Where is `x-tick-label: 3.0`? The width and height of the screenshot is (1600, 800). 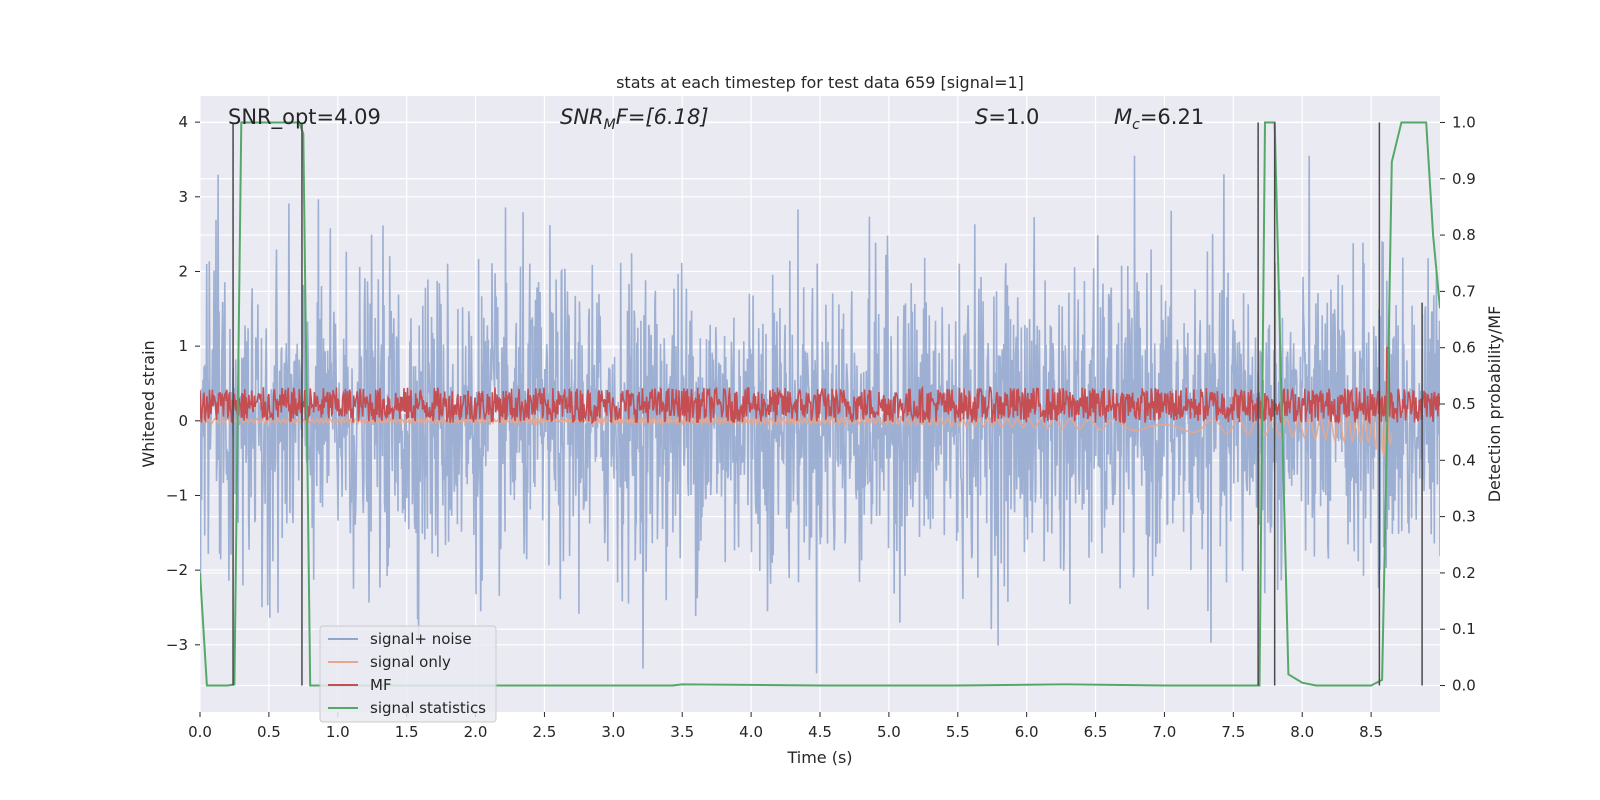 x-tick-label: 3.0 is located at coordinates (613, 732).